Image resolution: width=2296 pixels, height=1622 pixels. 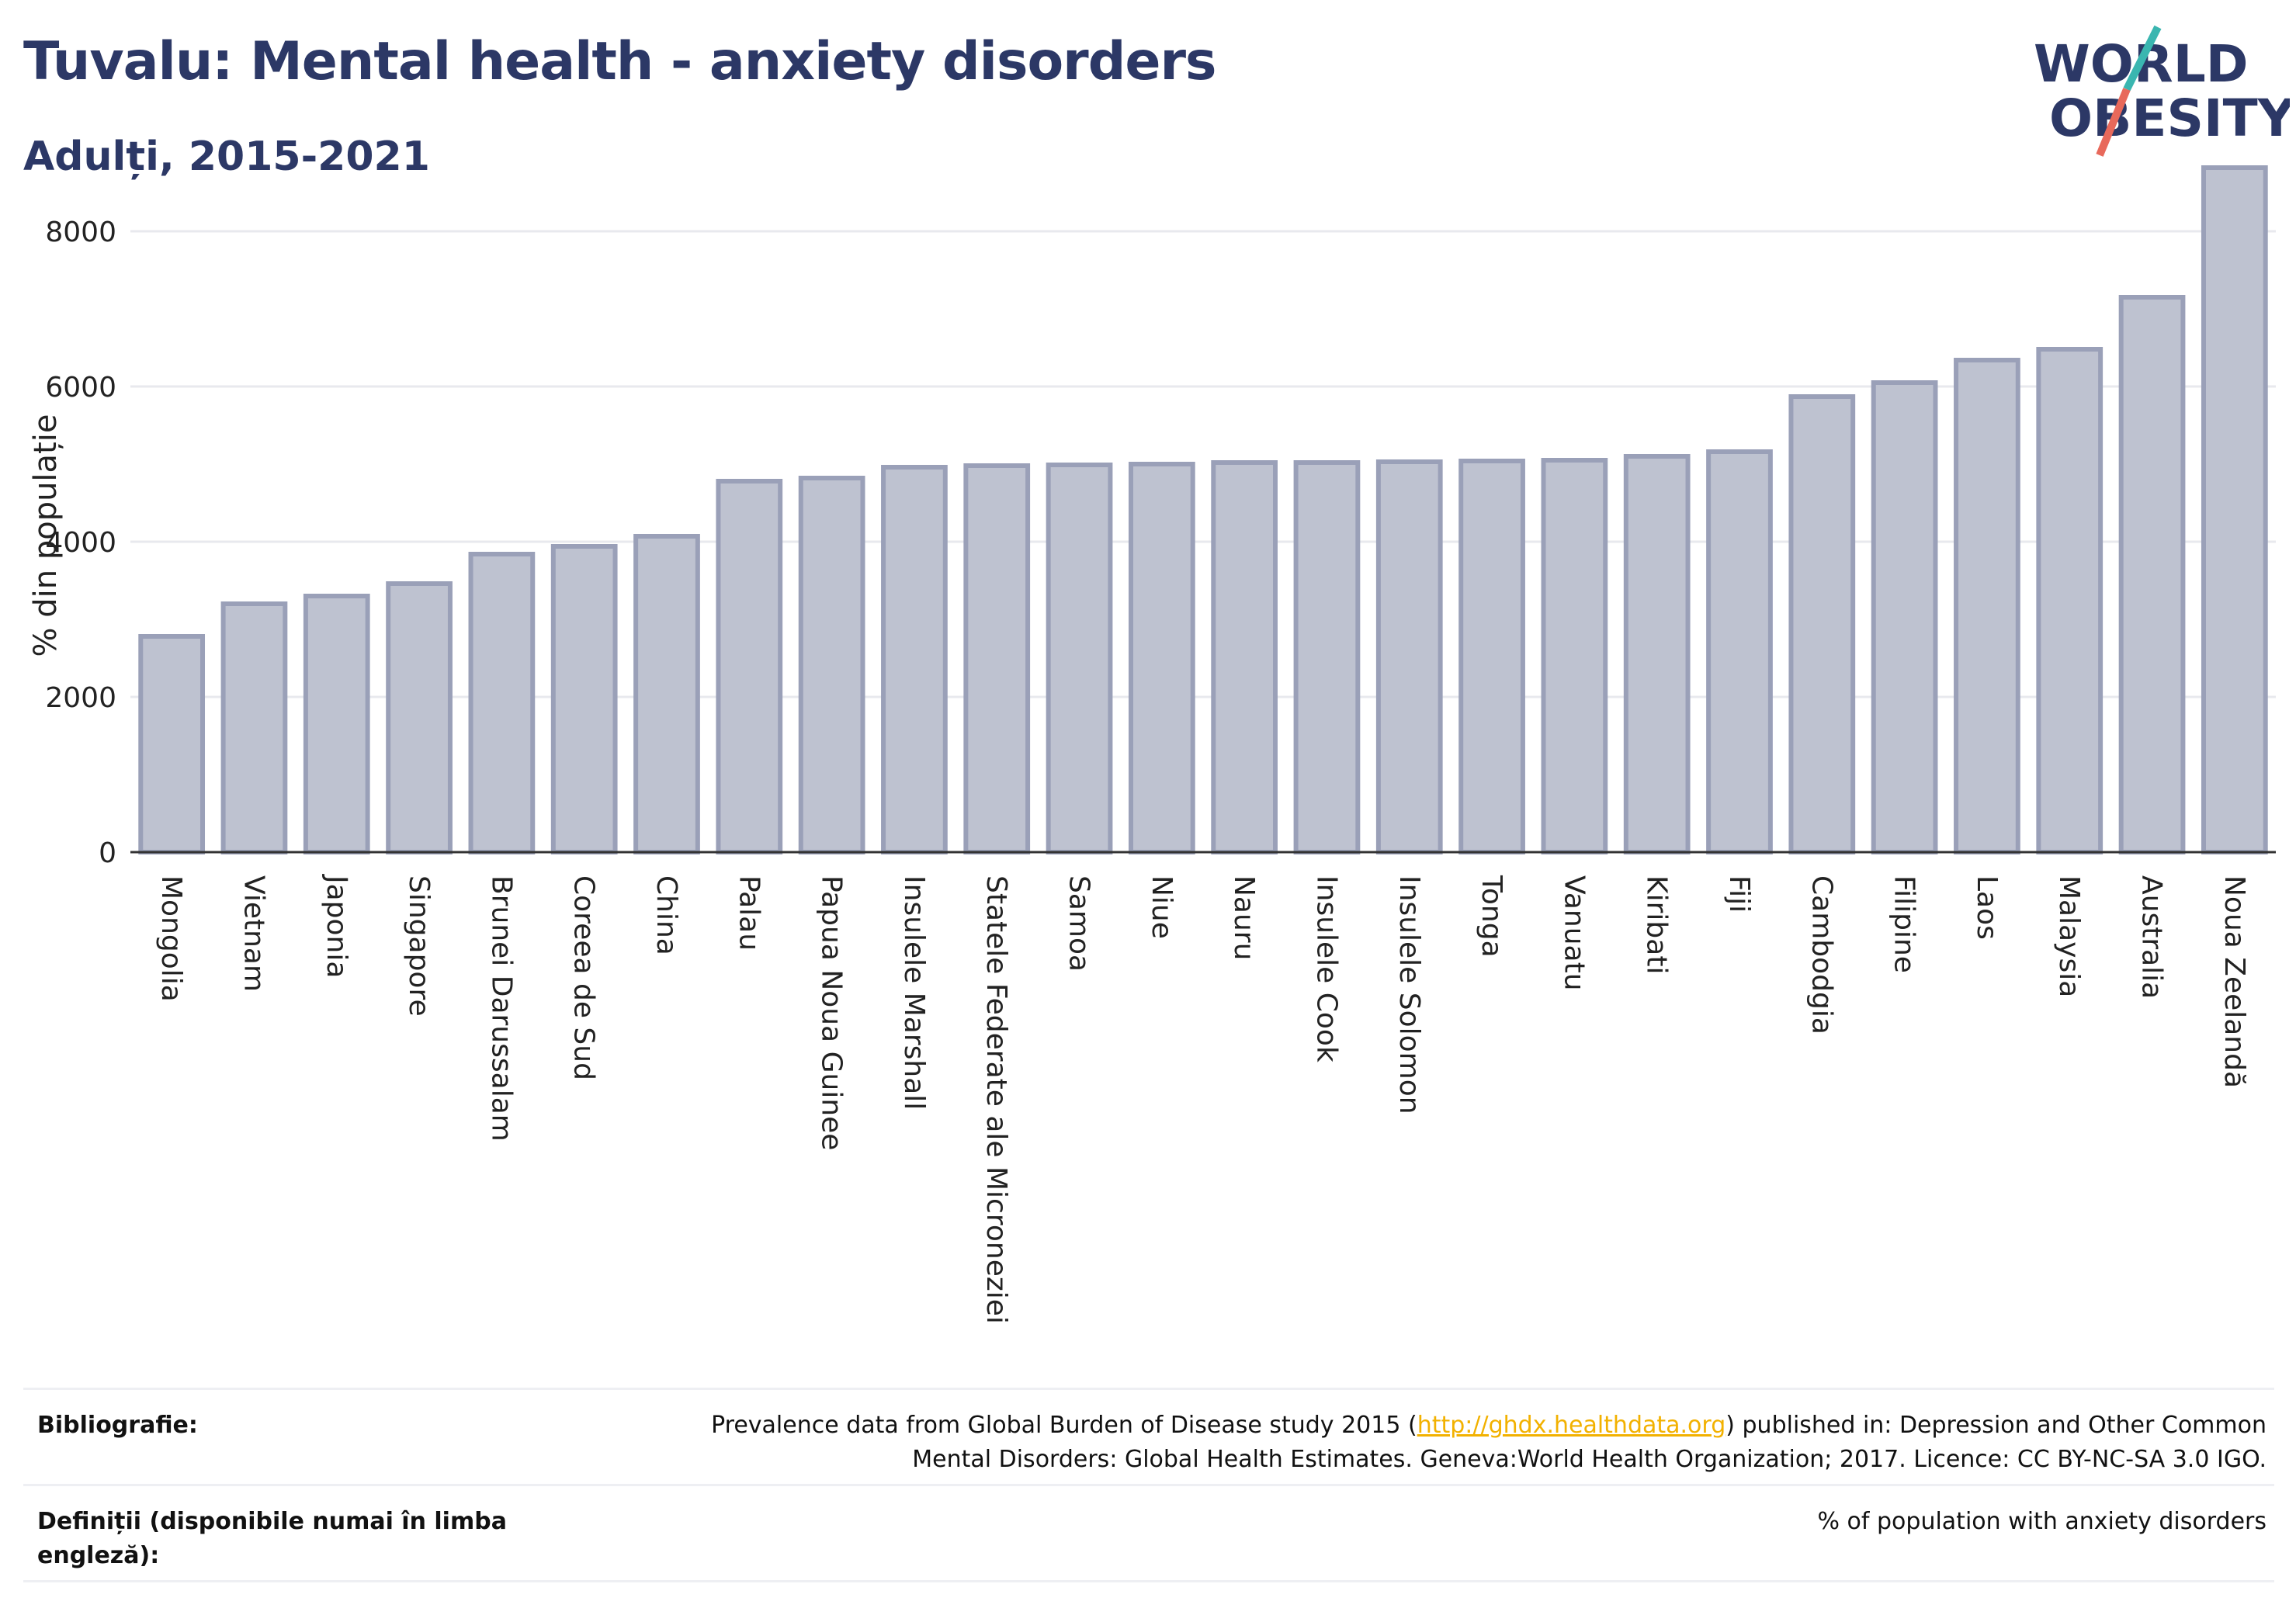 I want to click on y-tick-label: 8000, so click(x=80, y=232).